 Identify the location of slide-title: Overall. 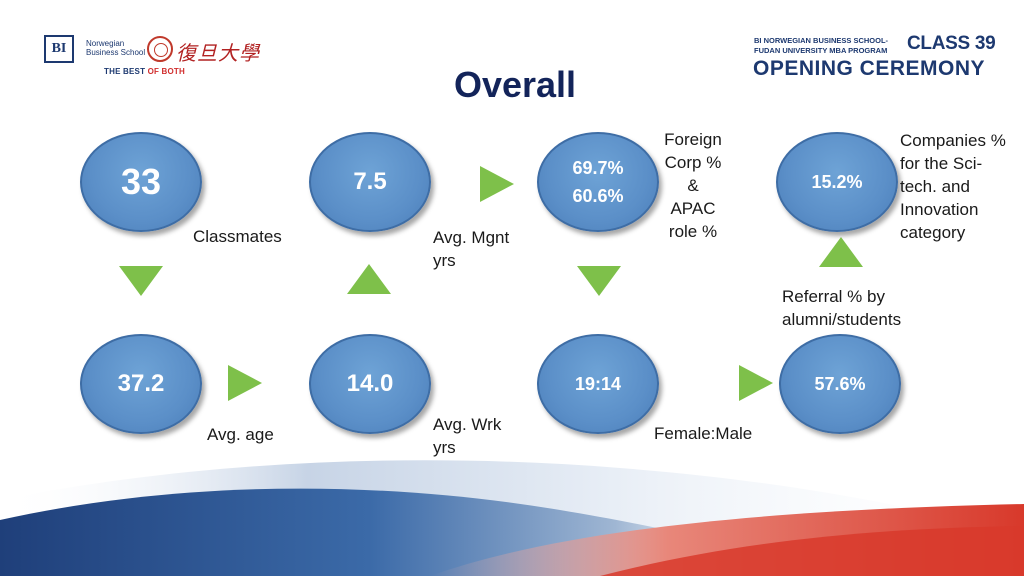
(515, 84).